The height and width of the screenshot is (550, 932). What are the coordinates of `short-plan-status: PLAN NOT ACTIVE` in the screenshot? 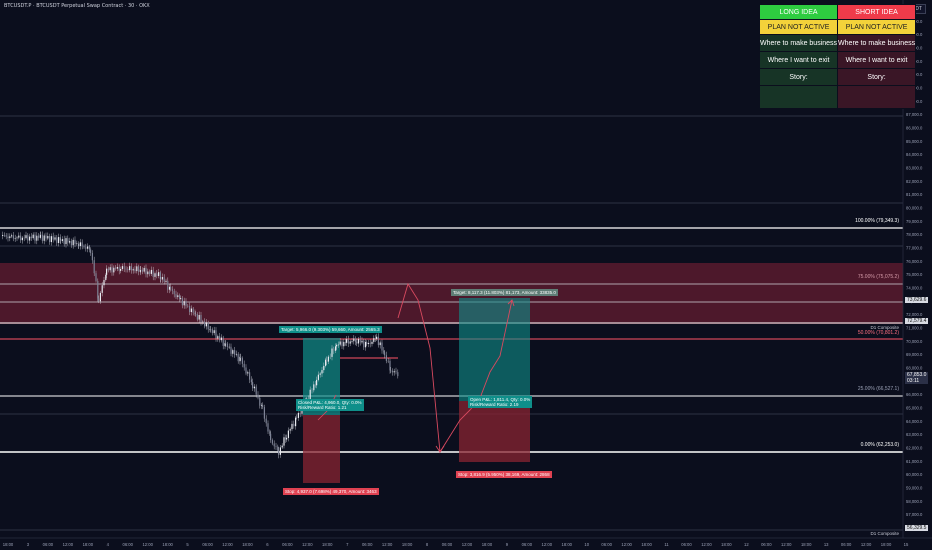 It's located at (877, 27).